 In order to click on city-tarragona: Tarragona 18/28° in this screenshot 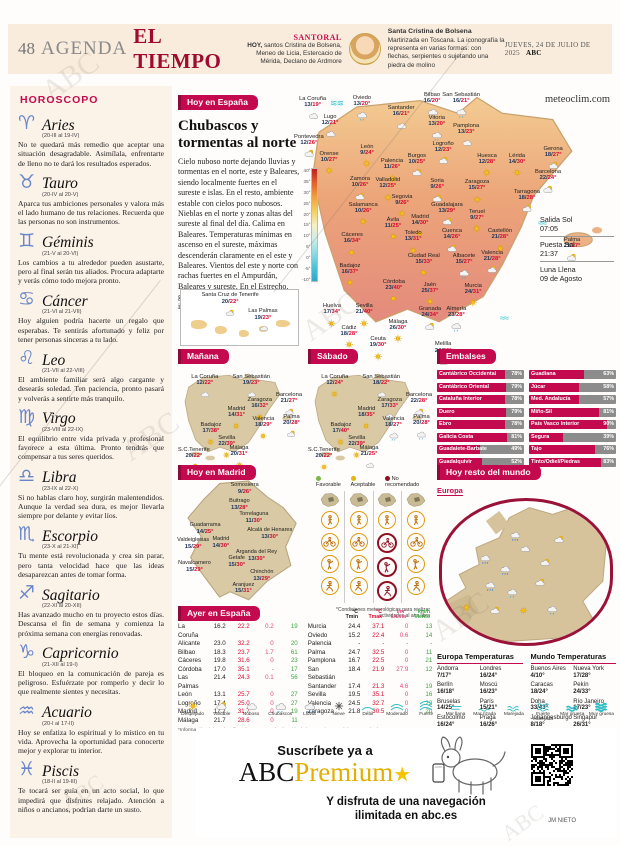, I will do `click(527, 203)`.